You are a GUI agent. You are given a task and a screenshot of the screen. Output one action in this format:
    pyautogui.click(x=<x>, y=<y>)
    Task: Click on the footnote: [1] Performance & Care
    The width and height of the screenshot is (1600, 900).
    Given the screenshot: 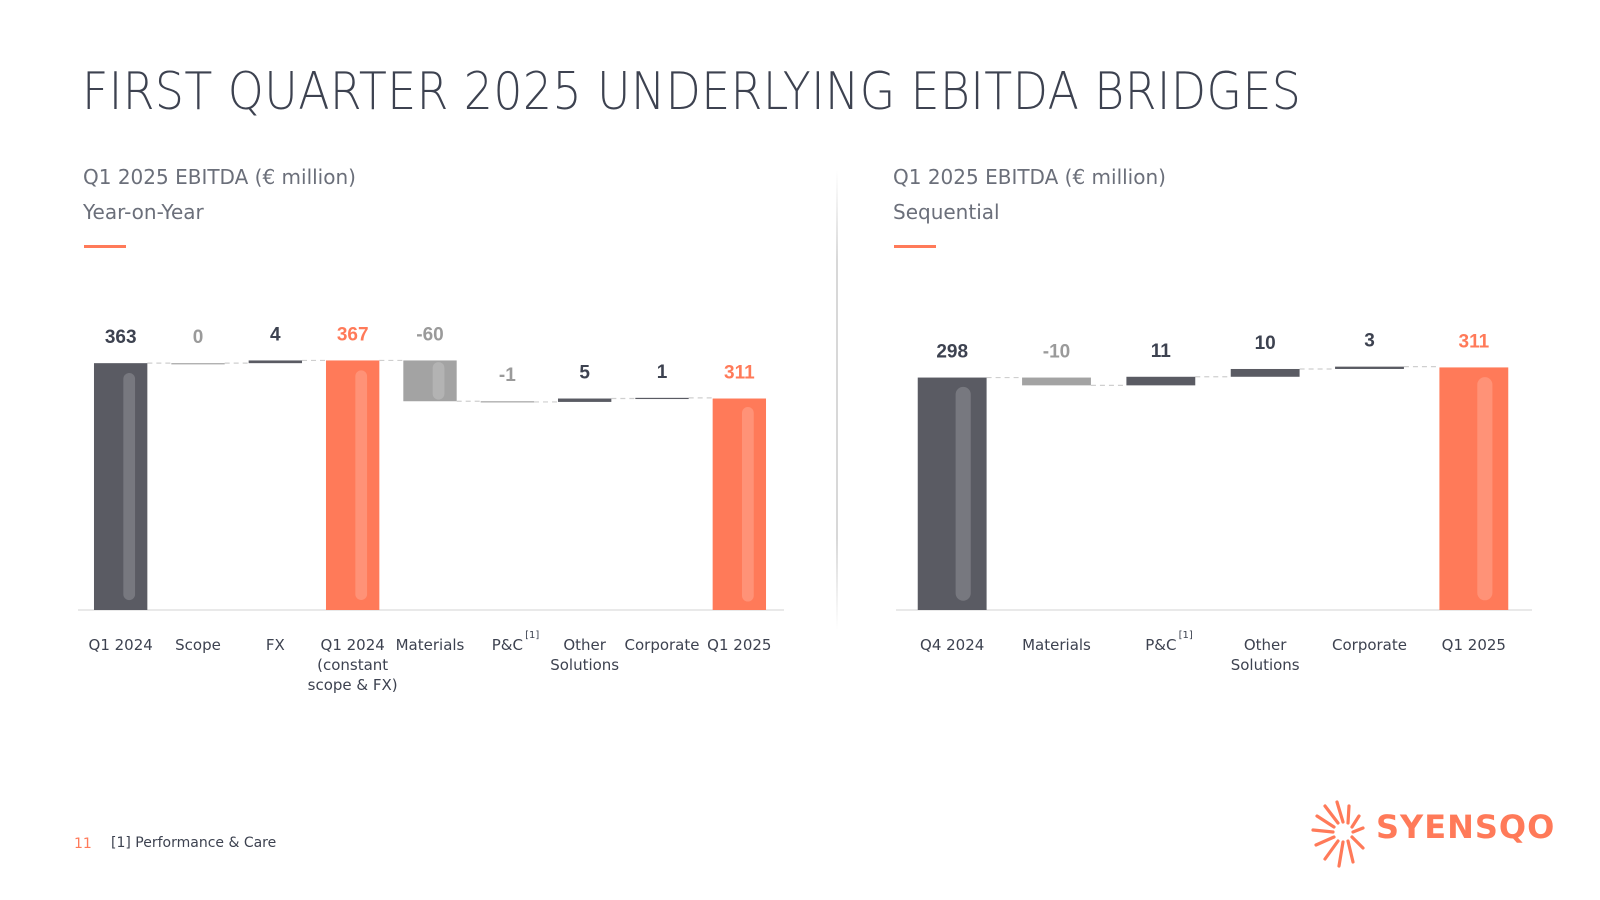 What is the action you would take?
    pyautogui.click(x=194, y=843)
    